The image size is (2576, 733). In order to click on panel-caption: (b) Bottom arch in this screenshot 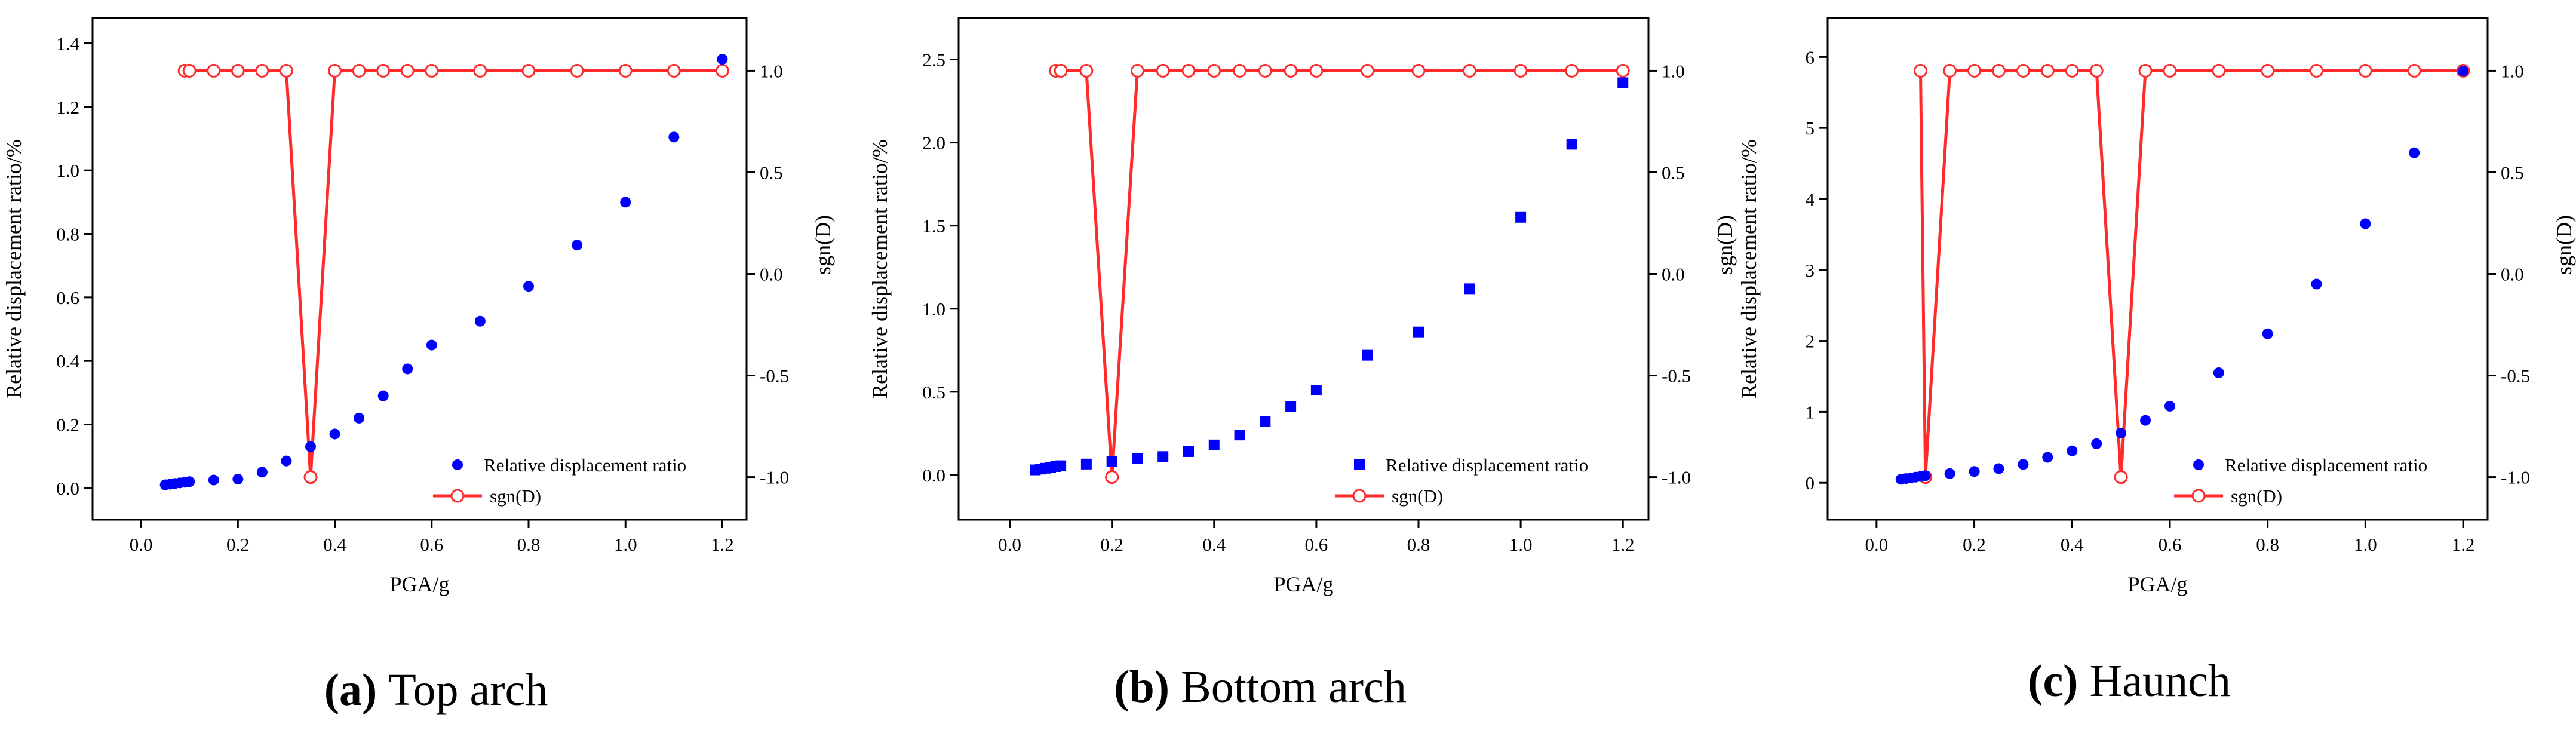, I will do `click(1260, 687)`.